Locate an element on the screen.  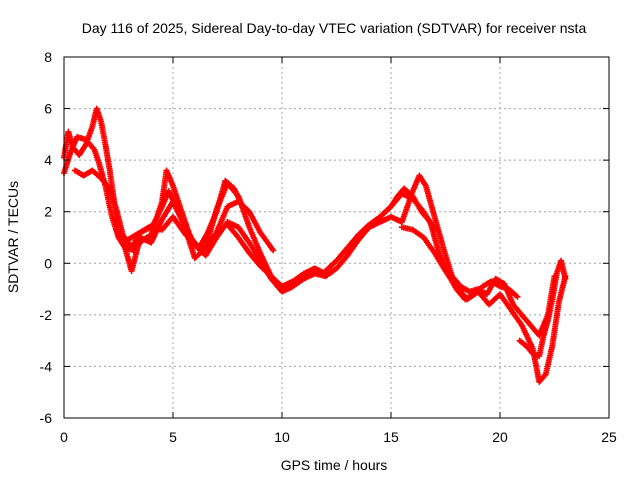
y-tick-label: 0 is located at coordinates (48, 263).